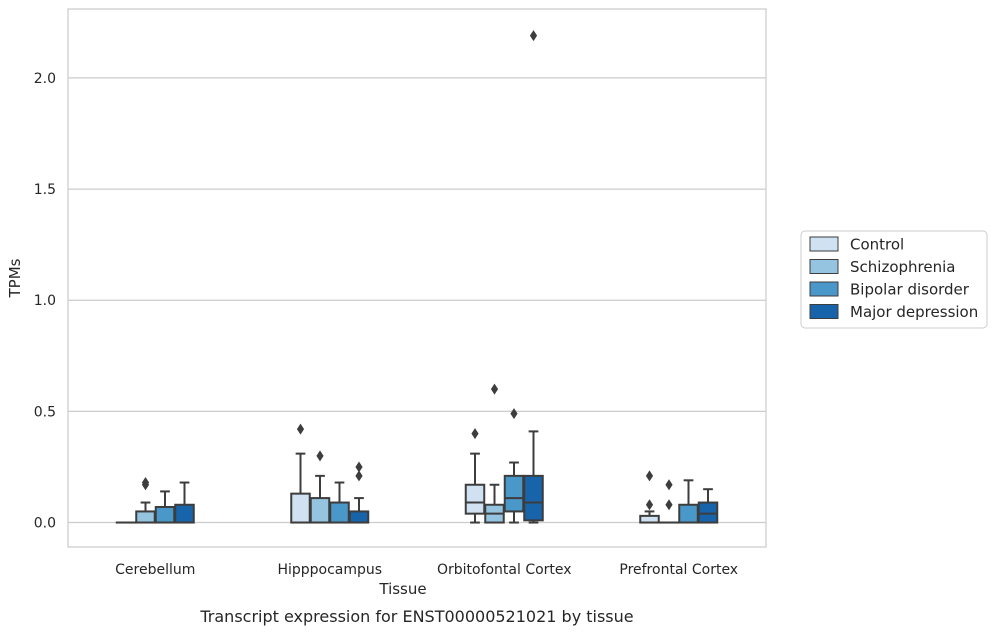  What do you see at coordinates (45, 412) in the screenshot?
I see `y-tick-label: 0.5` at bounding box center [45, 412].